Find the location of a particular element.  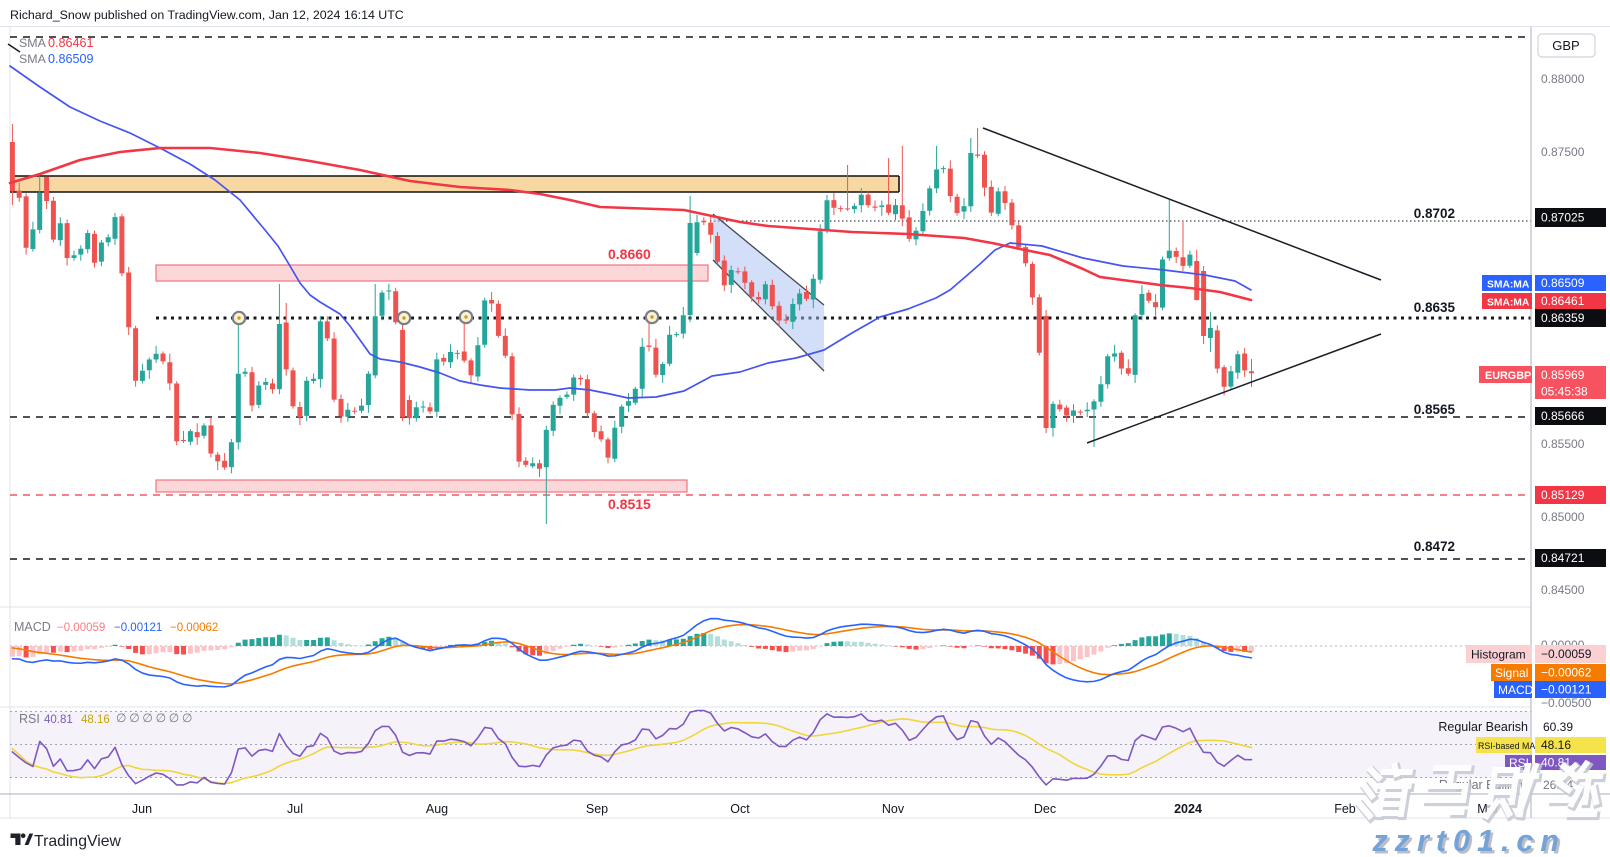

svg-text: 0.87025 is located at coordinates (1563, 218).